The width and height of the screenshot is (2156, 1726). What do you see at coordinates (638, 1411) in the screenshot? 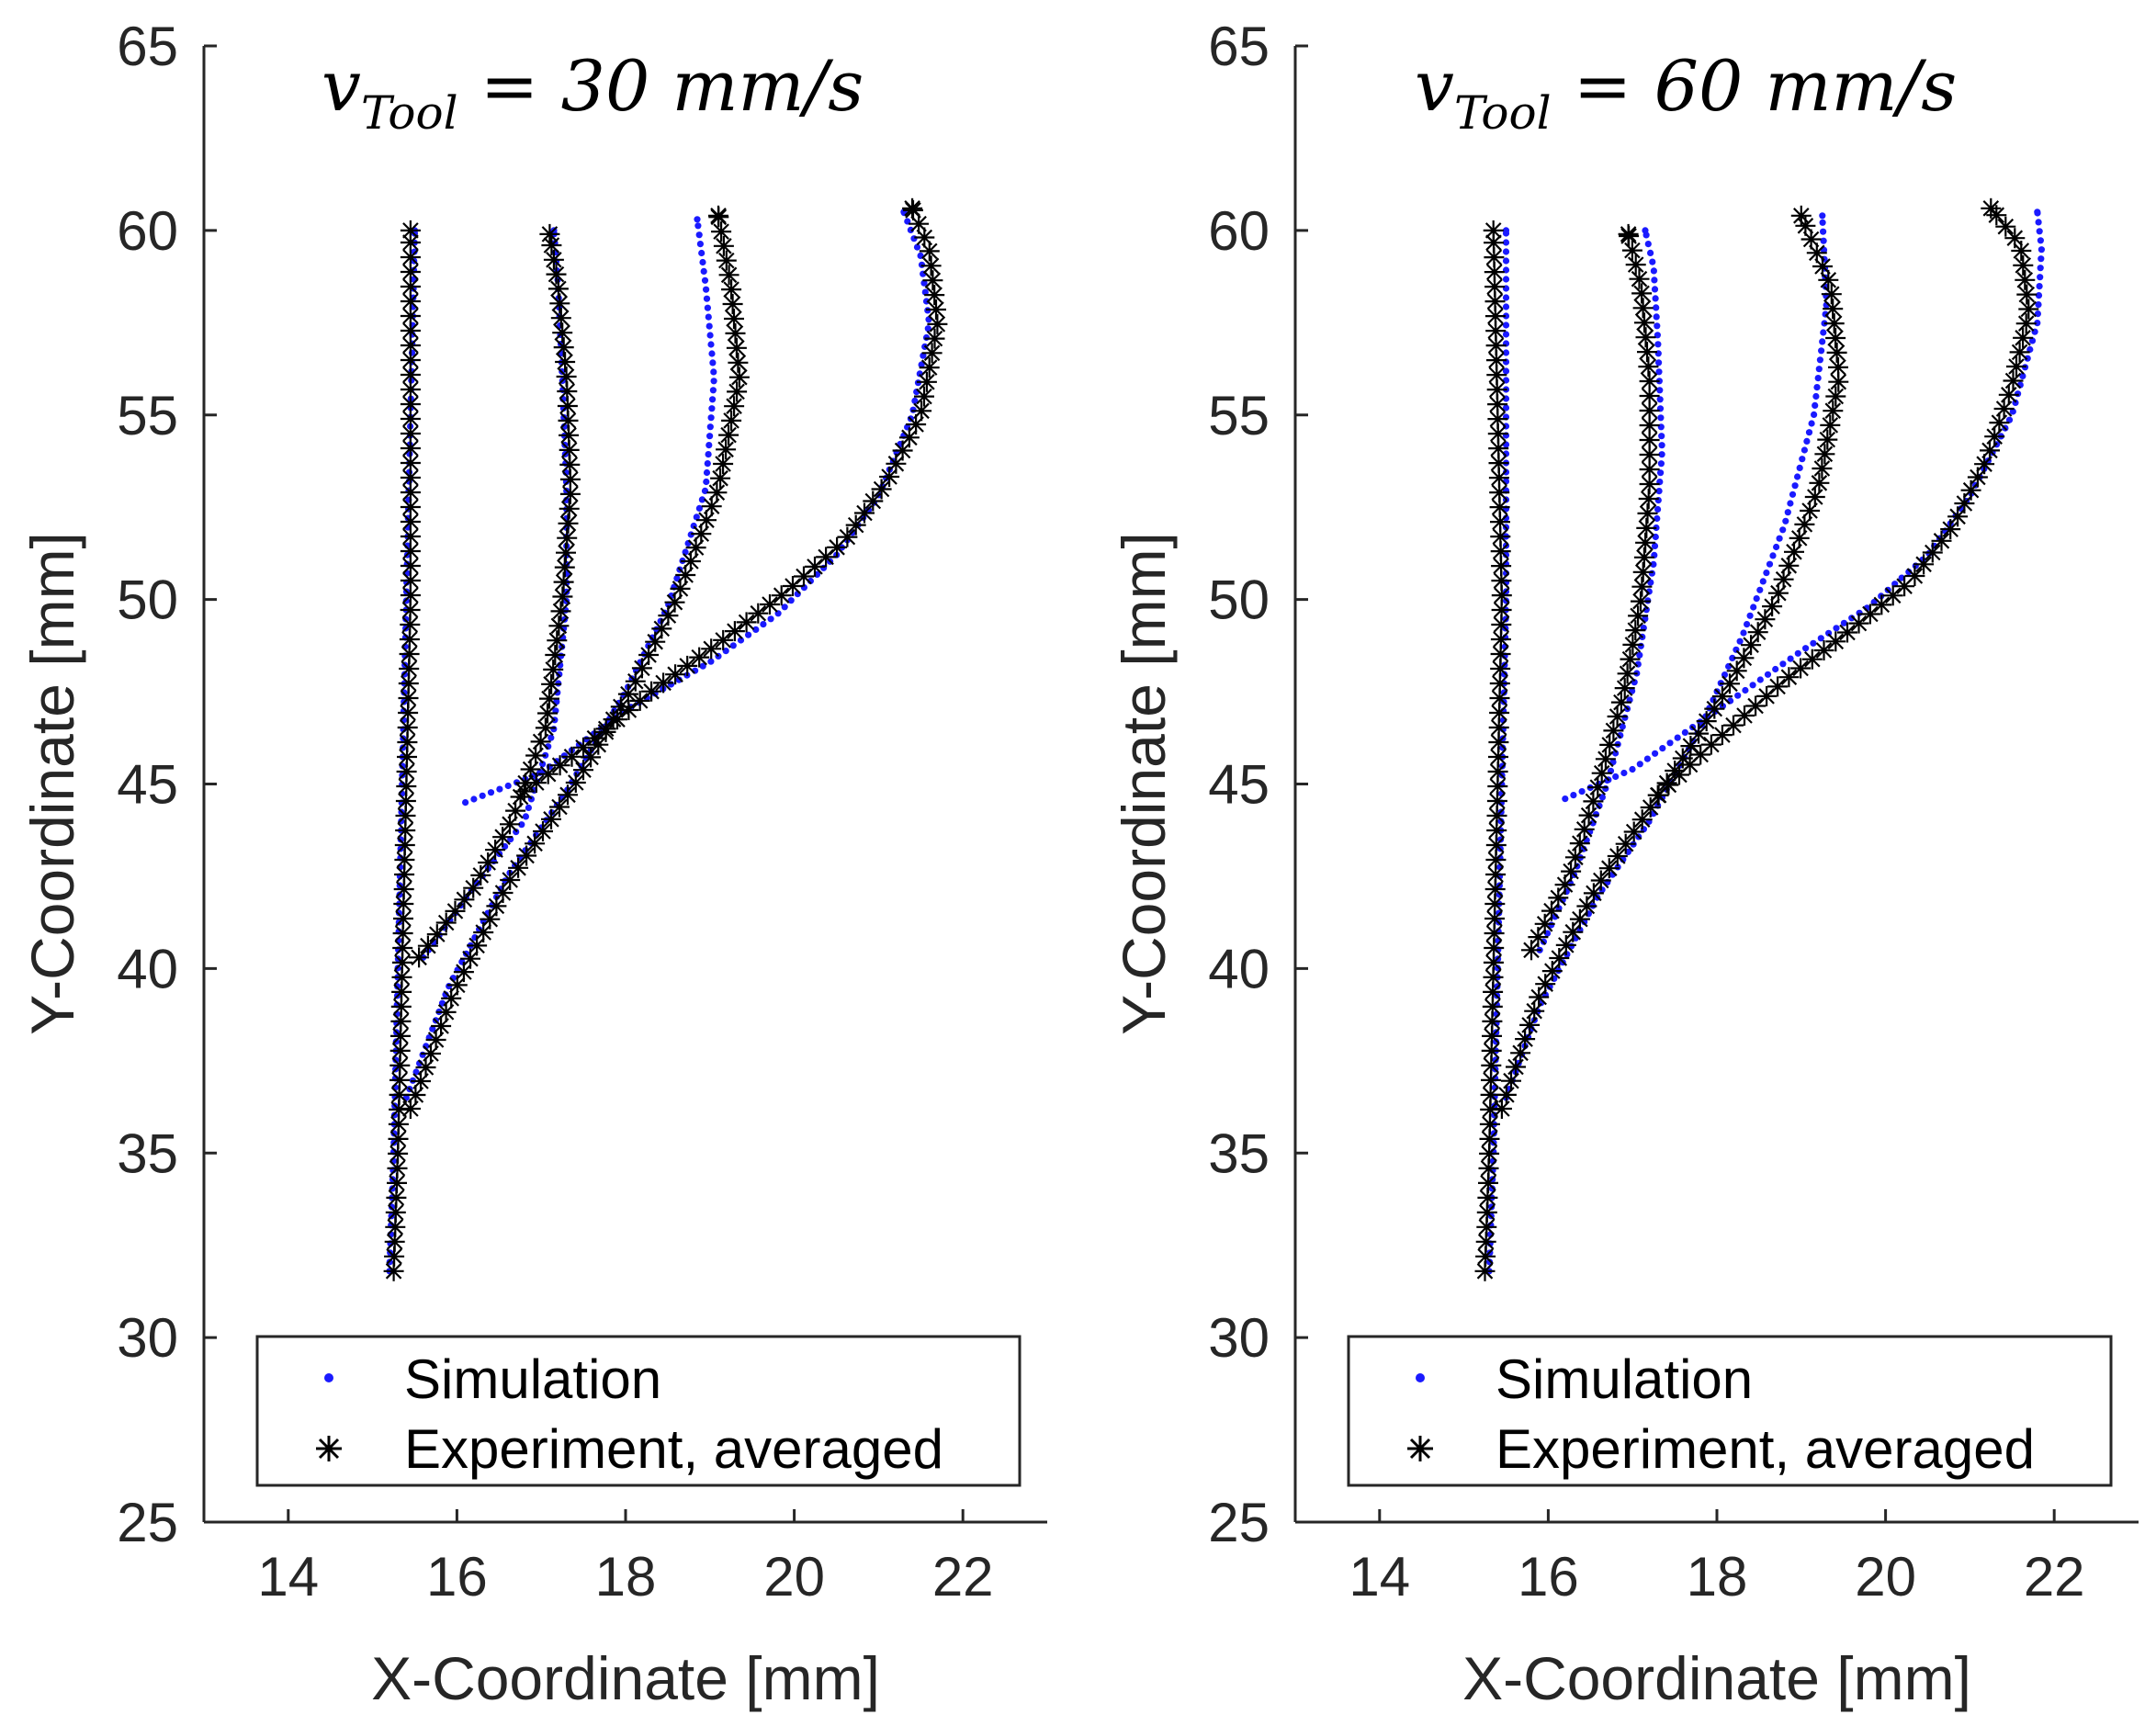
I see `legend: Simulation Experiment, averaged` at bounding box center [638, 1411].